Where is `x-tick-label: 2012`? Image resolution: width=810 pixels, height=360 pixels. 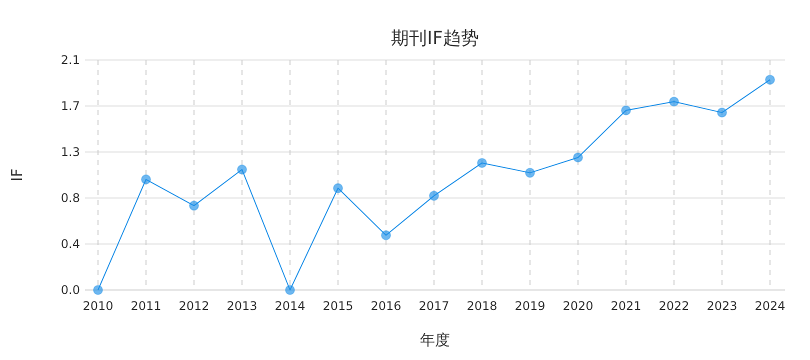
x-tick-label: 2012 is located at coordinates (194, 306).